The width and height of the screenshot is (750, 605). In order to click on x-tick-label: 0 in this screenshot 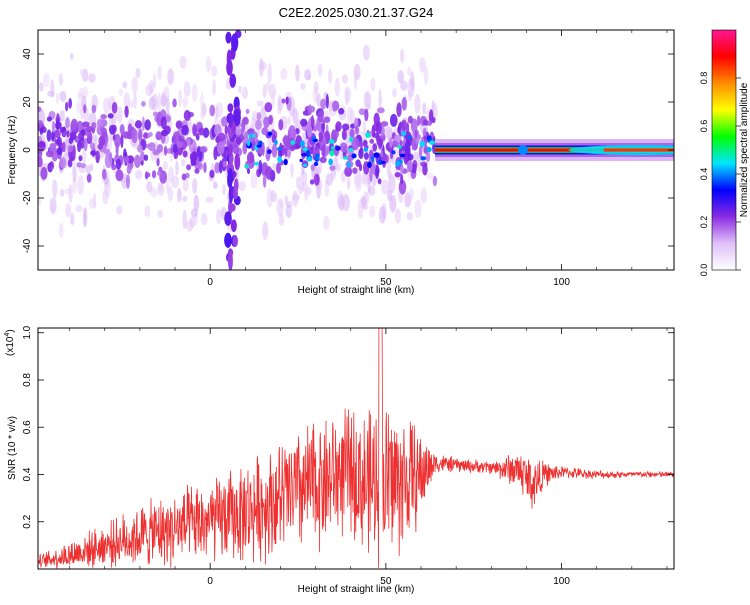, I will do `click(210, 282)`.